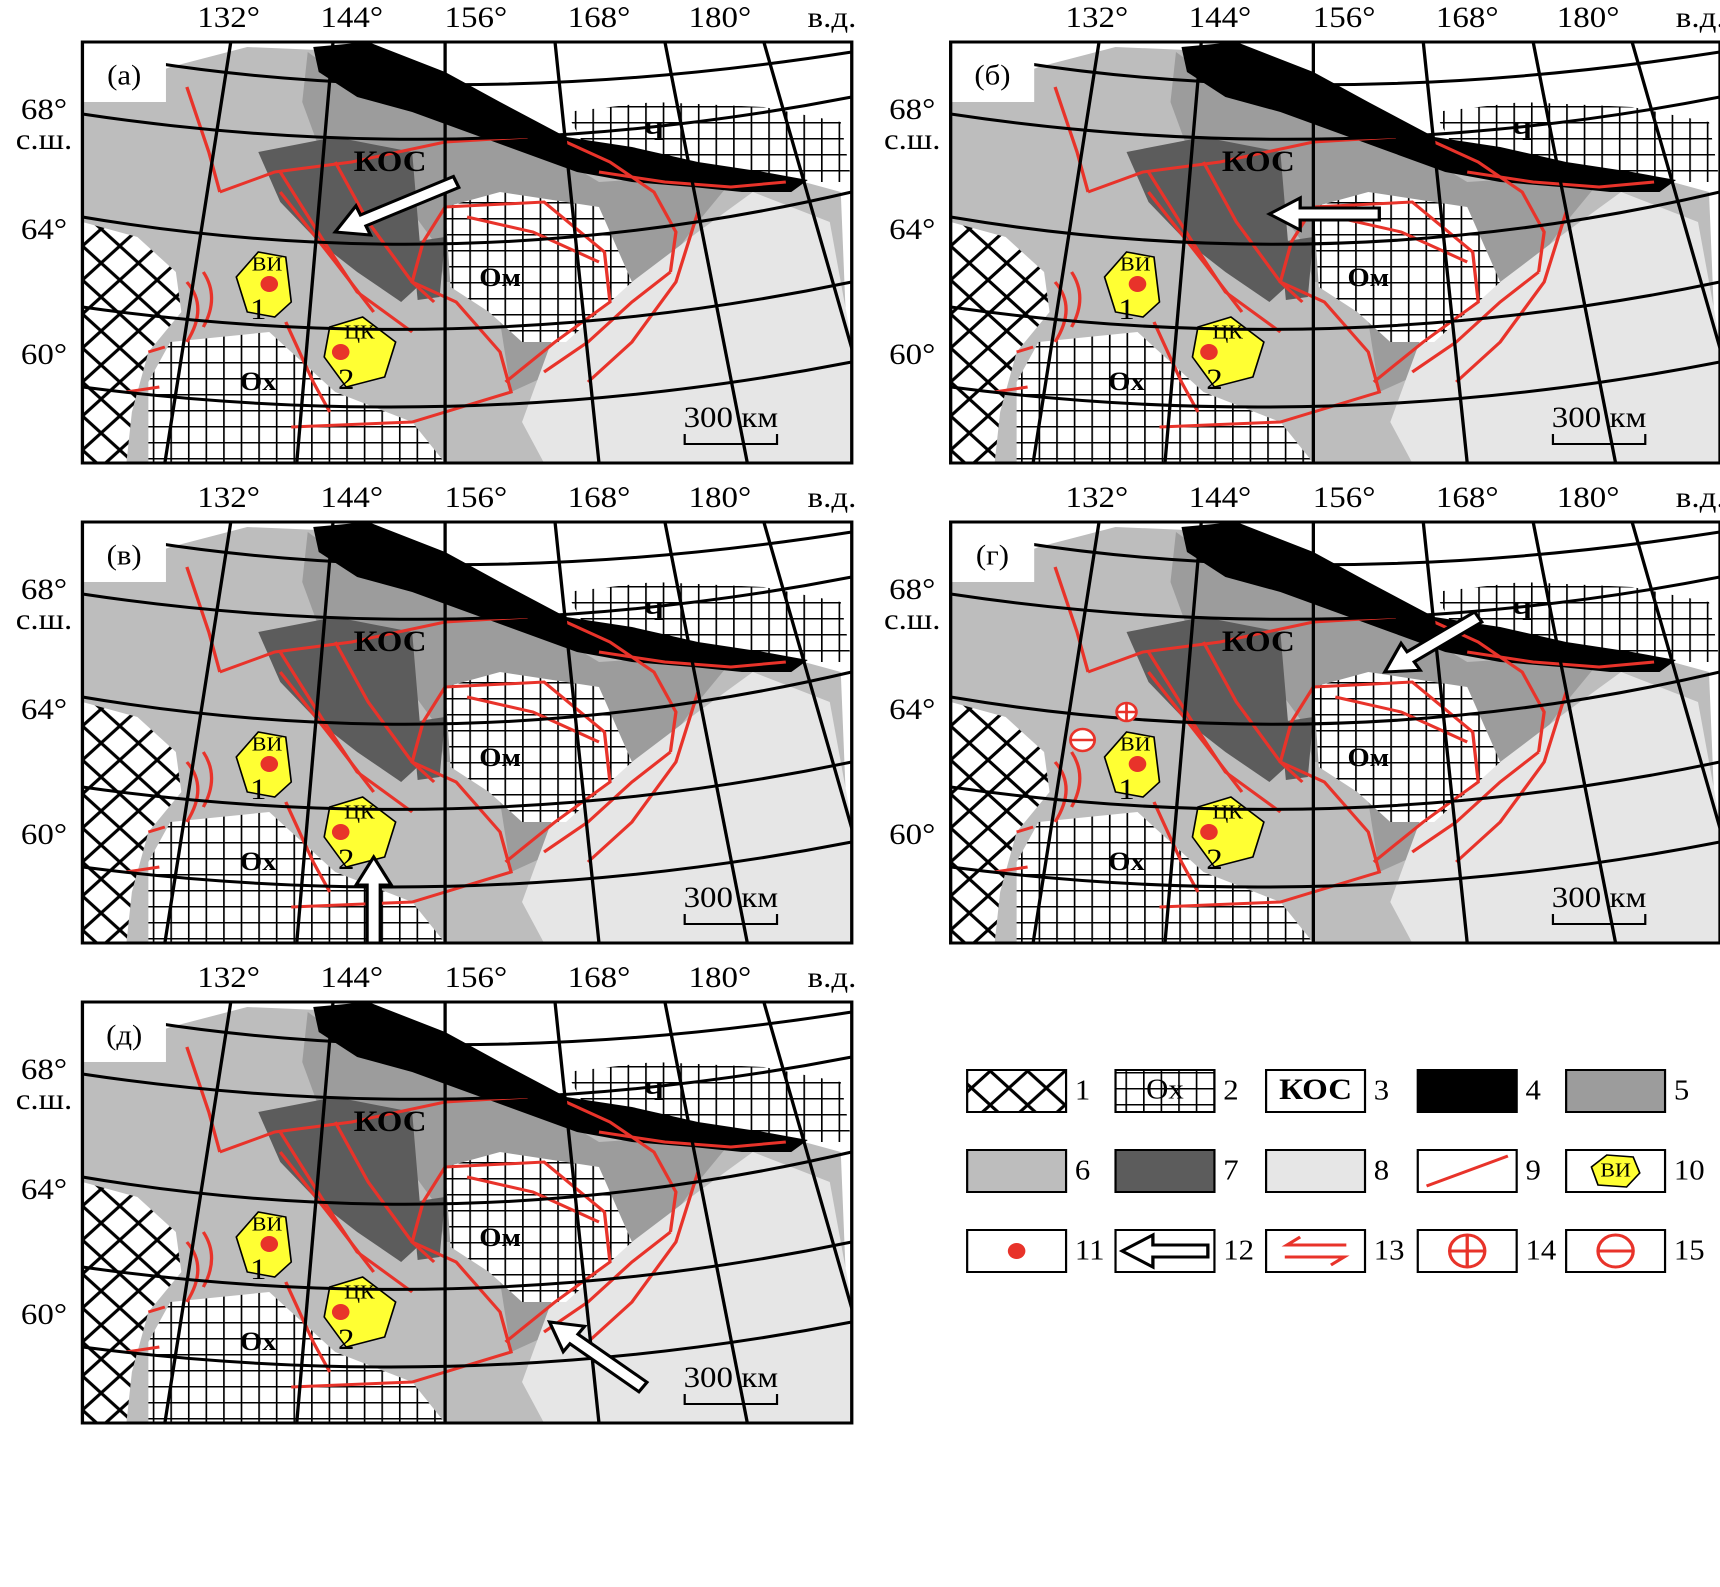 The height and width of the screenshot is (1587, 1720). What do you see at coordinates (1381, 1171) in the screenshot?
I see `legend-number: 8` at bounding box center [1381, 1171].